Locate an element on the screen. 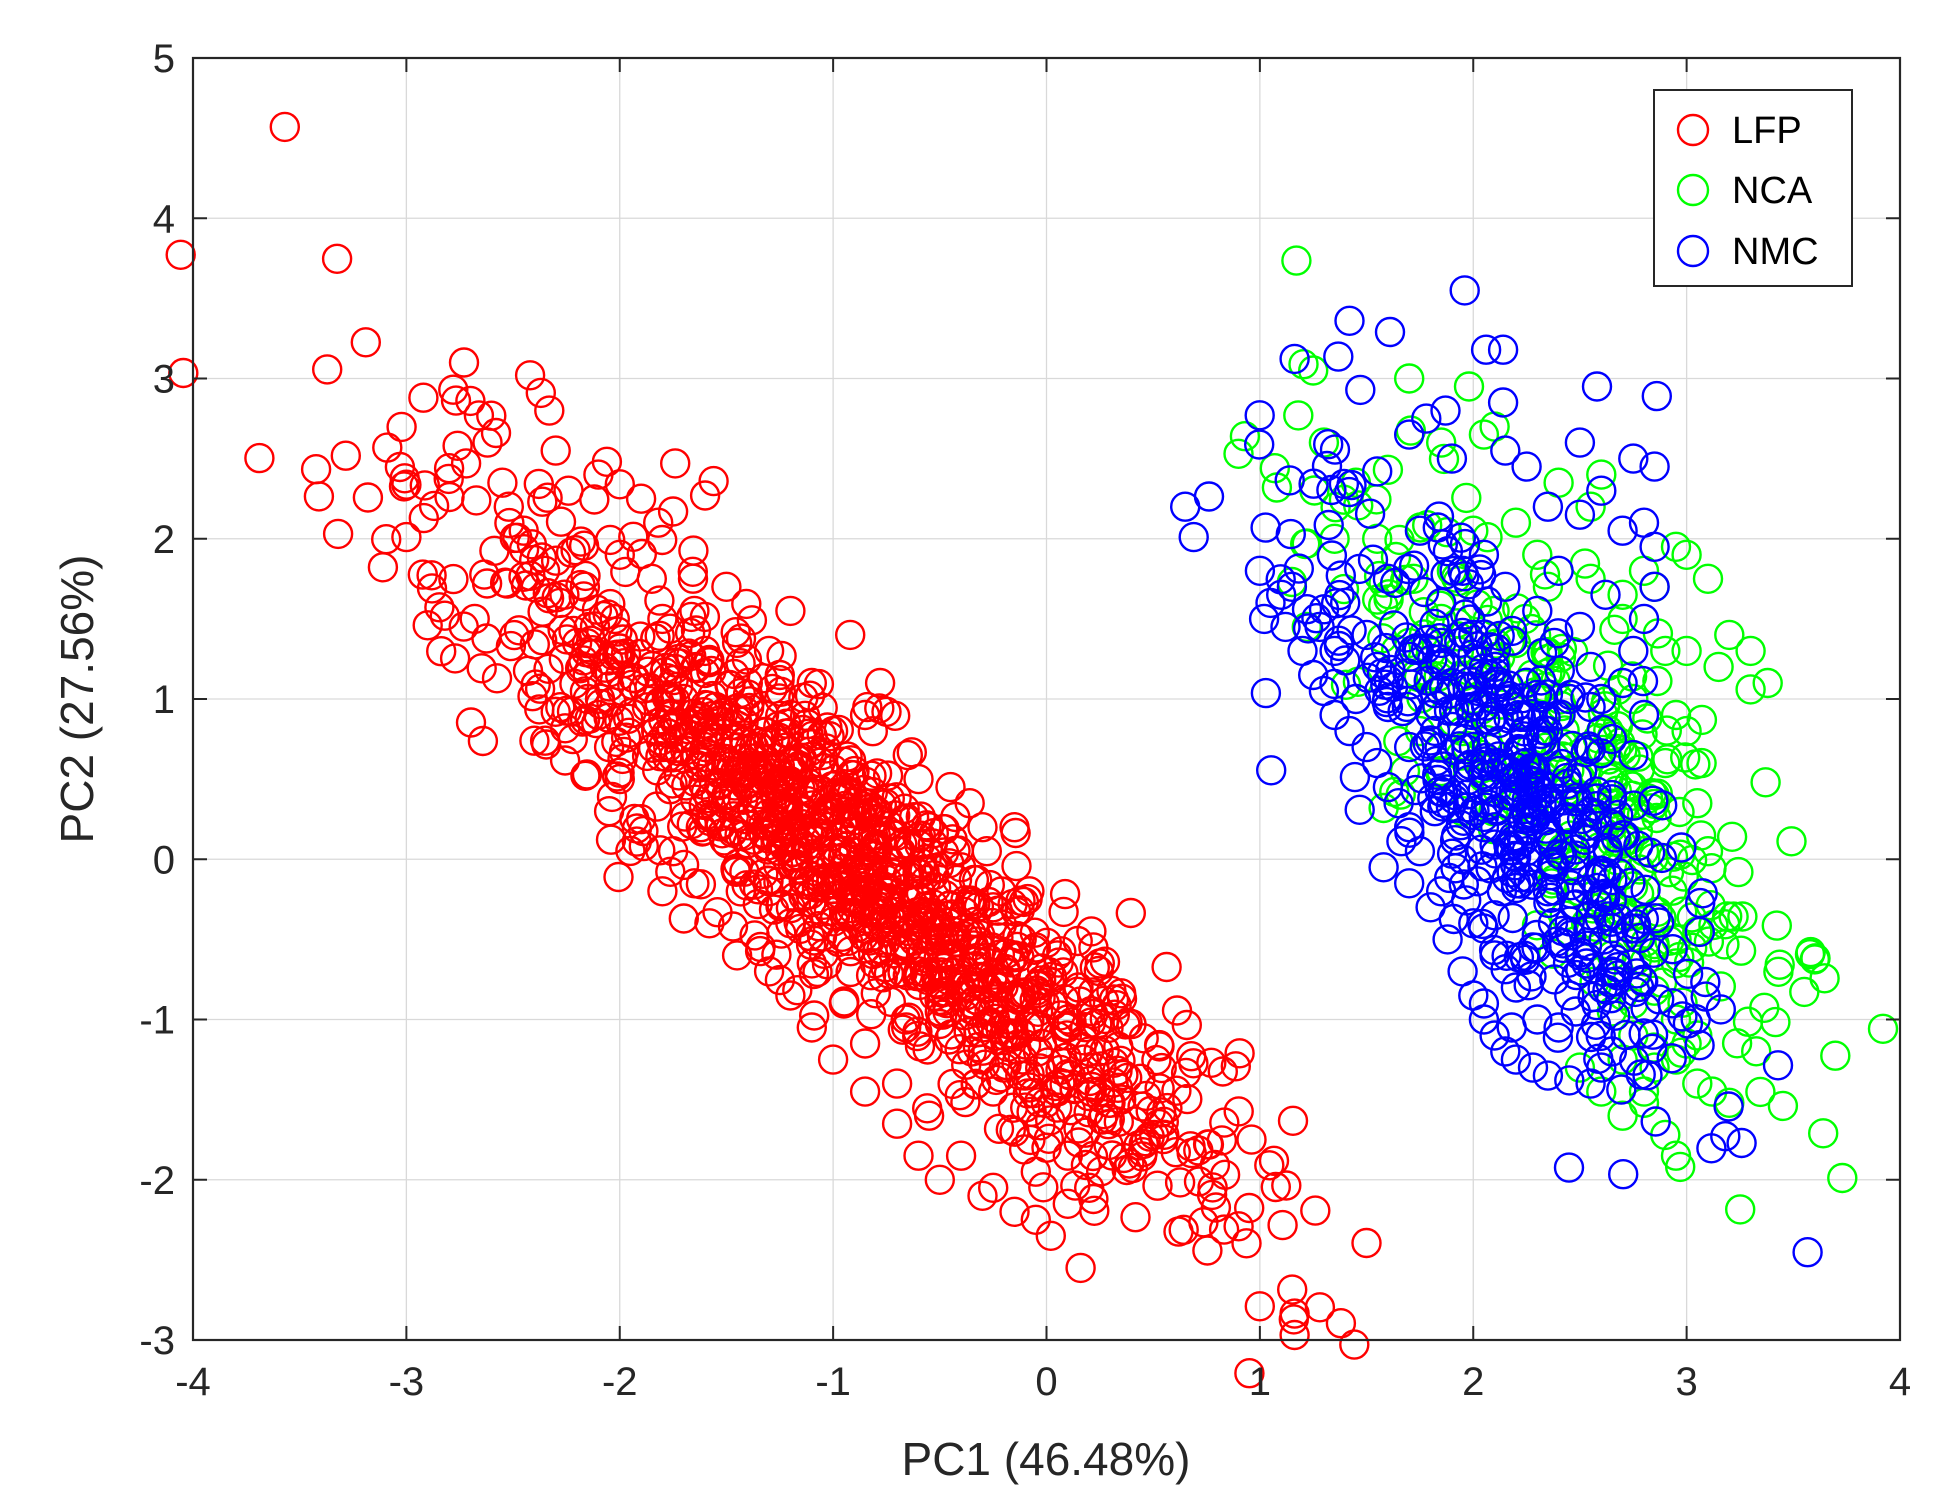 The height and width of the screenshot is (1508, 1934). legend-entry-lfp: LFP is located at coordinates (1739, 131).